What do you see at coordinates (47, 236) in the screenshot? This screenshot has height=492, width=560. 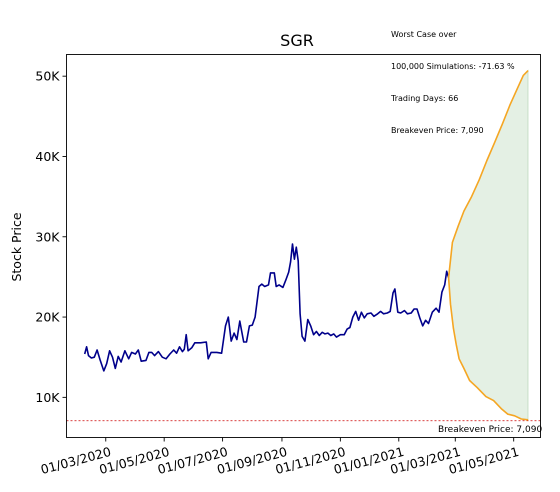 I see `y-tick-label: 30K` at bounding box center [47, 236].